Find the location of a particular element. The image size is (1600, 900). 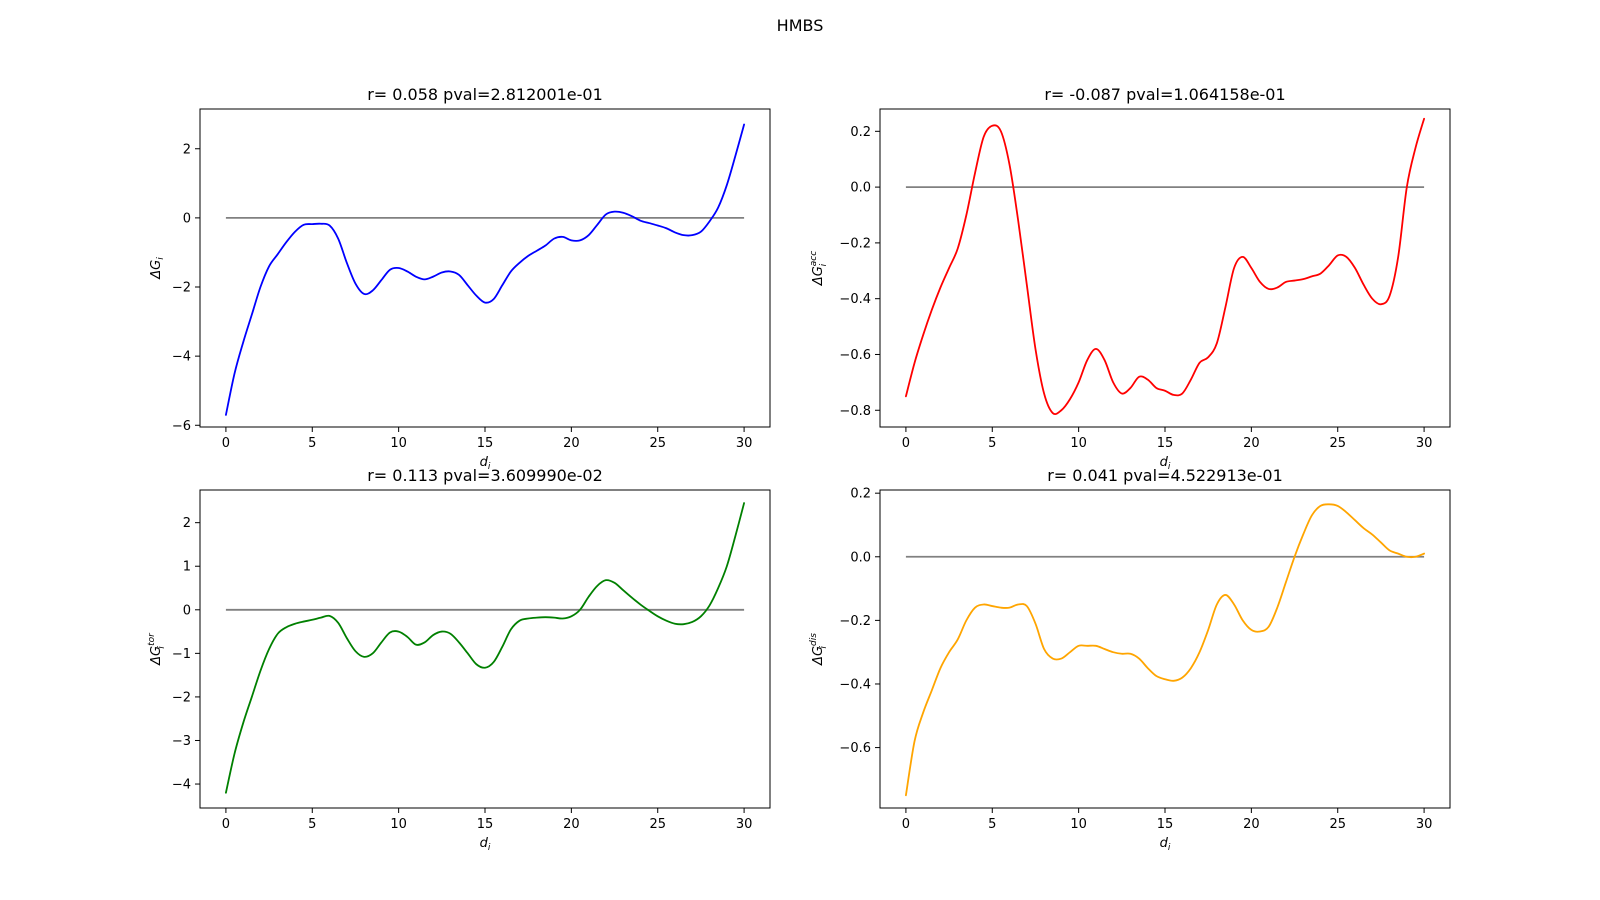

subplot-title: r= 0.058 pval=2.812001e-01 is located at coordinates (485, 94).